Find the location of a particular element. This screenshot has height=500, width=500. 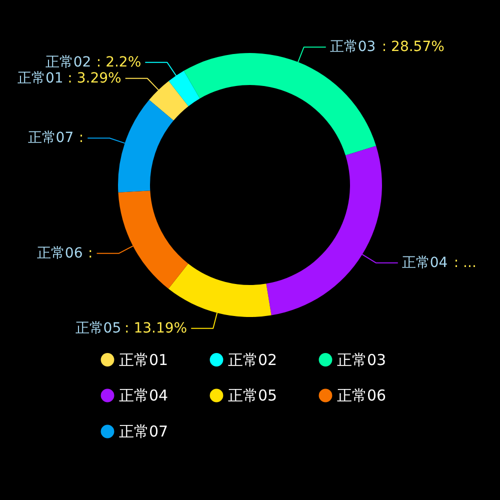

legend-label: 正常03 is located at coordinates (361, 359).